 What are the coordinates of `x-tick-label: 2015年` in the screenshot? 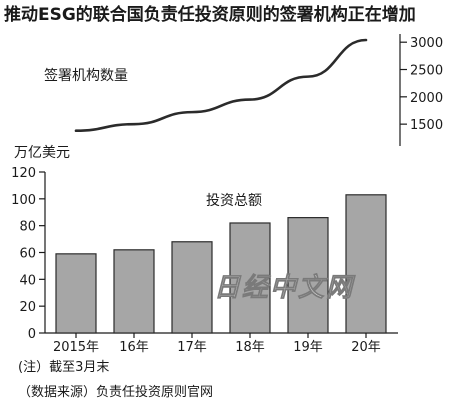 It's located at (76, 347).